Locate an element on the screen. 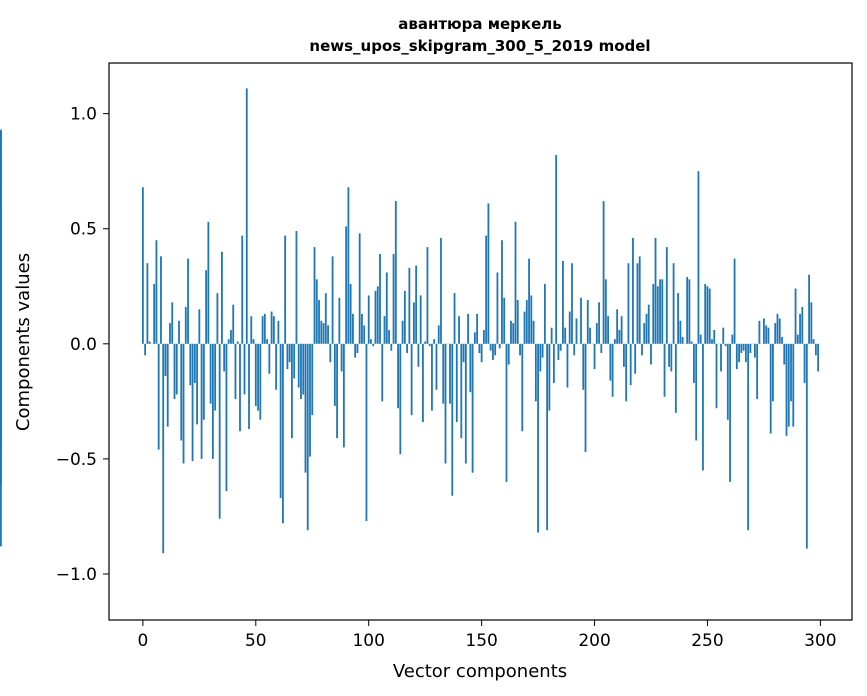 This screenshot has width=867, height=696. y-axis-label: Components values is located at coordinates (23, 342).